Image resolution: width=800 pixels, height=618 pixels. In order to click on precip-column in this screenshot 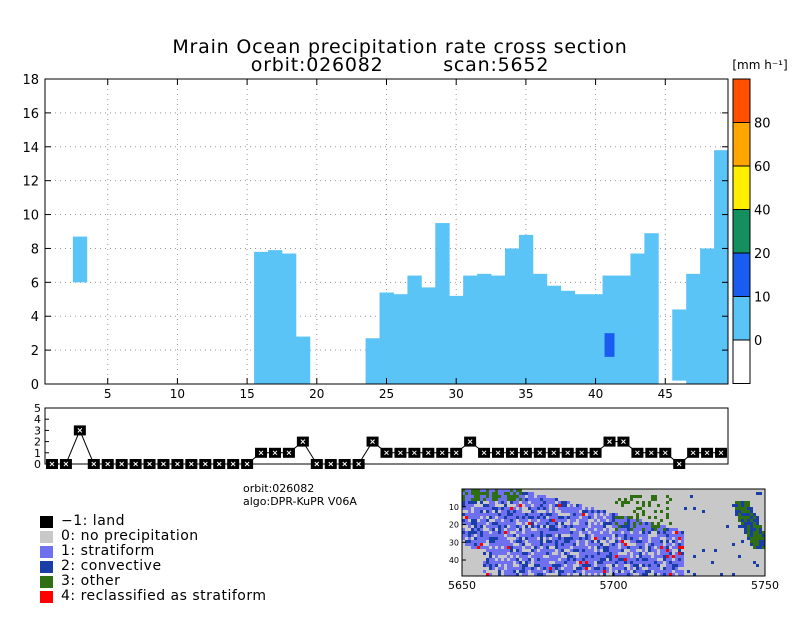, I will do `click(582, 339)`.